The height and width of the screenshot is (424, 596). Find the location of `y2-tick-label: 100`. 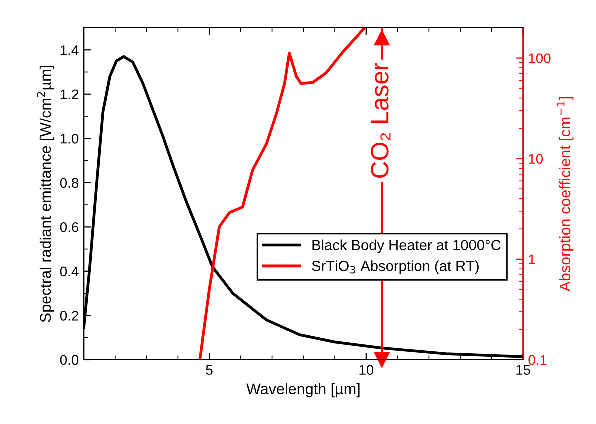

y2-tick-label: 100 is located at coordinates (540, 59).